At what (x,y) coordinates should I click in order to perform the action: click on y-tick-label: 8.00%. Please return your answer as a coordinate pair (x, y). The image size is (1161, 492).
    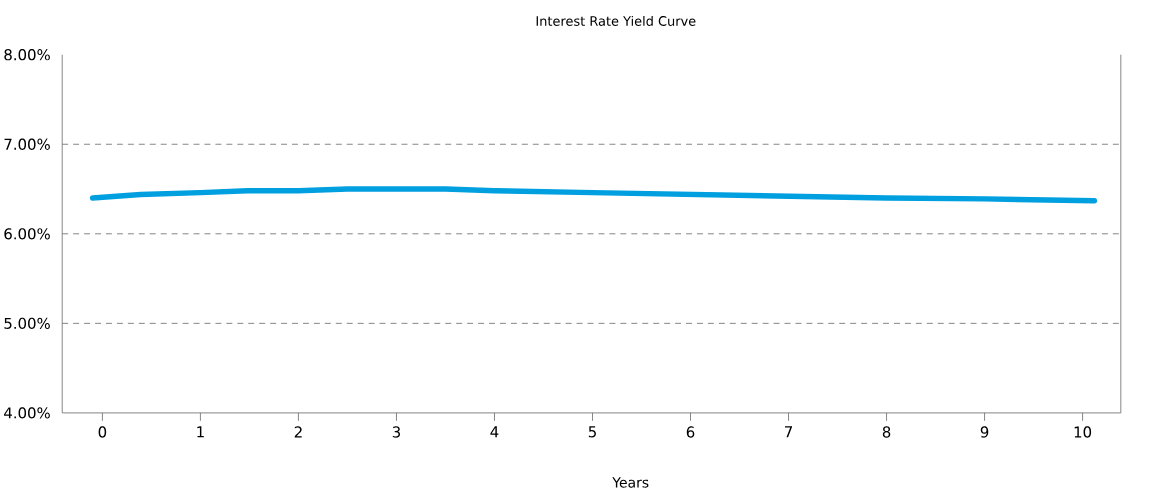
    Looking at the image, I should click on (27, 54).